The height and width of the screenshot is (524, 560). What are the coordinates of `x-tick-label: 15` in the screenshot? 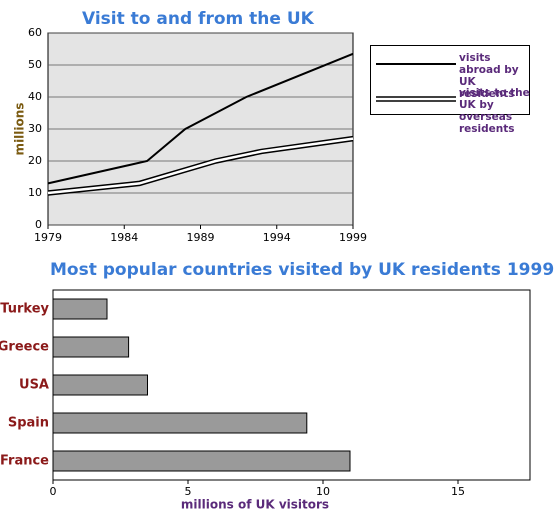 It's located at (458, 491).